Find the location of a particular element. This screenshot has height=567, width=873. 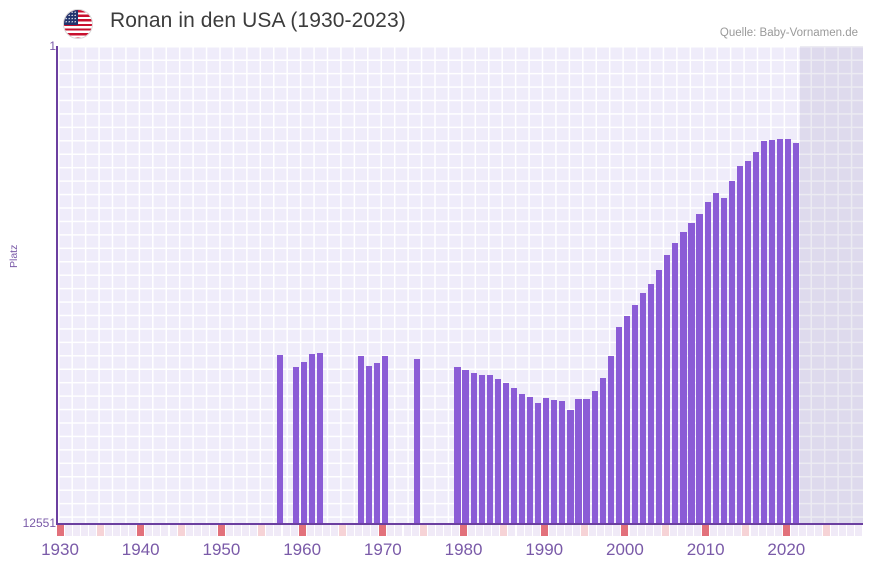

x-axis-tick-label: 2010 is located at coordinates (705, 549).